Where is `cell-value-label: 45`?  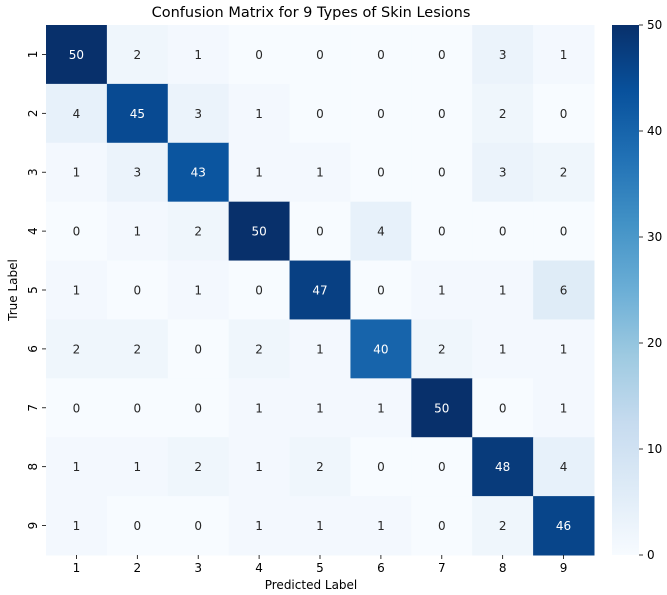
cell-value-label: 45 is located at coordinates (137, 114).